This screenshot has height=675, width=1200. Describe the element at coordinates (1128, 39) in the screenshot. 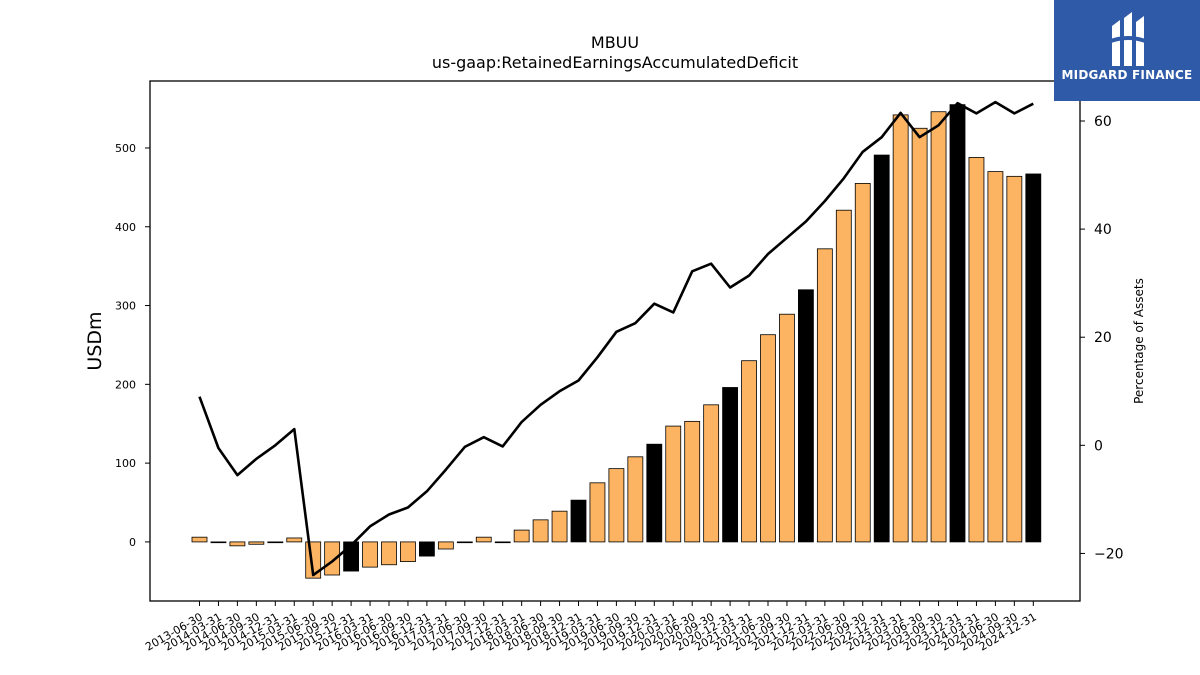

I see `logo-mark-icon` at that location.